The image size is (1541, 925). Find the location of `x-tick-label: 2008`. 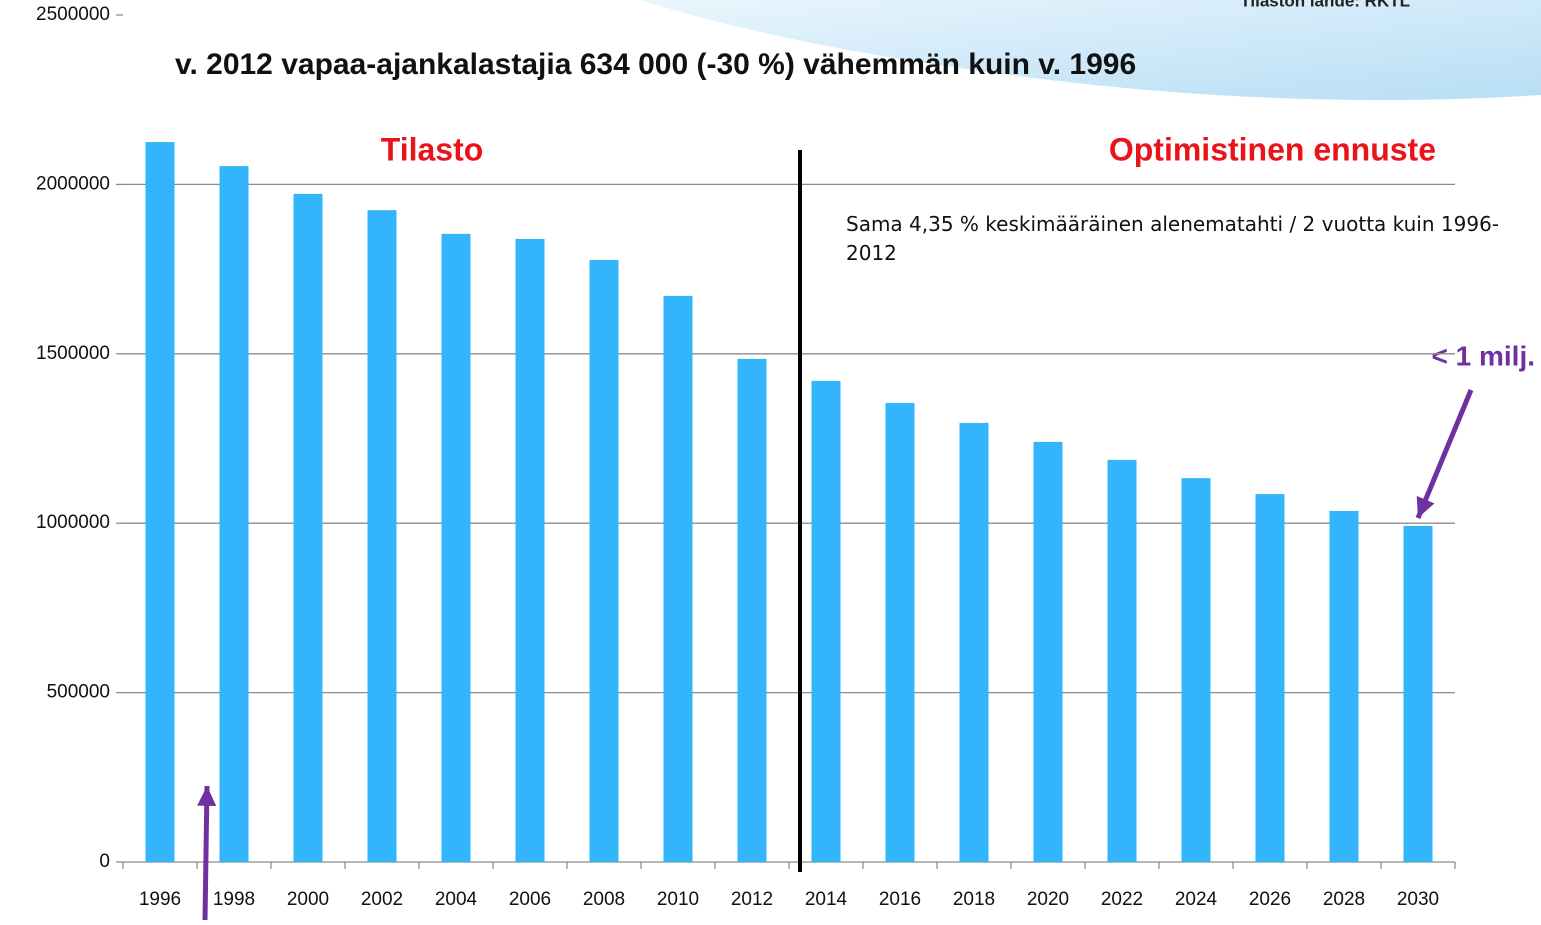

x-tick-label: 2008 is located at coordinates (604, 899).